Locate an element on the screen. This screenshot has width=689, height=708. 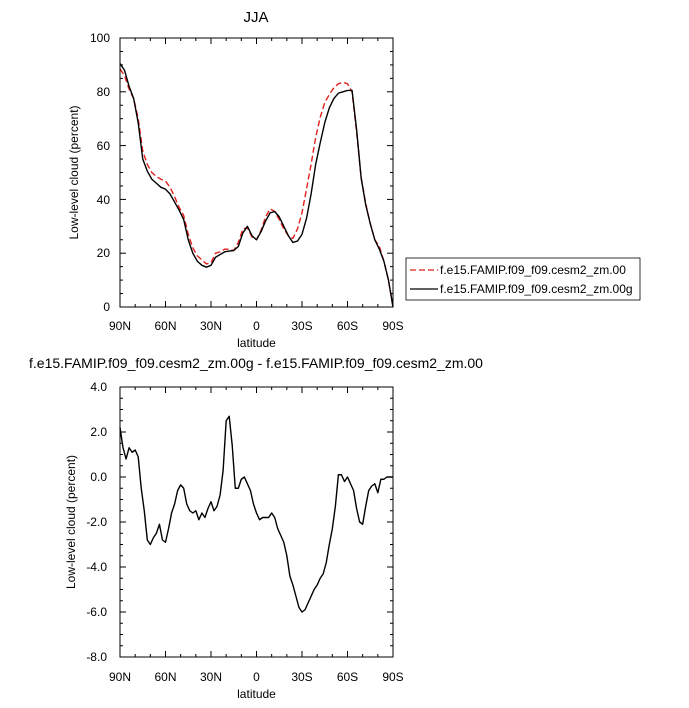
top-x-tick-label: 90S is located at coordinates (392, 326).